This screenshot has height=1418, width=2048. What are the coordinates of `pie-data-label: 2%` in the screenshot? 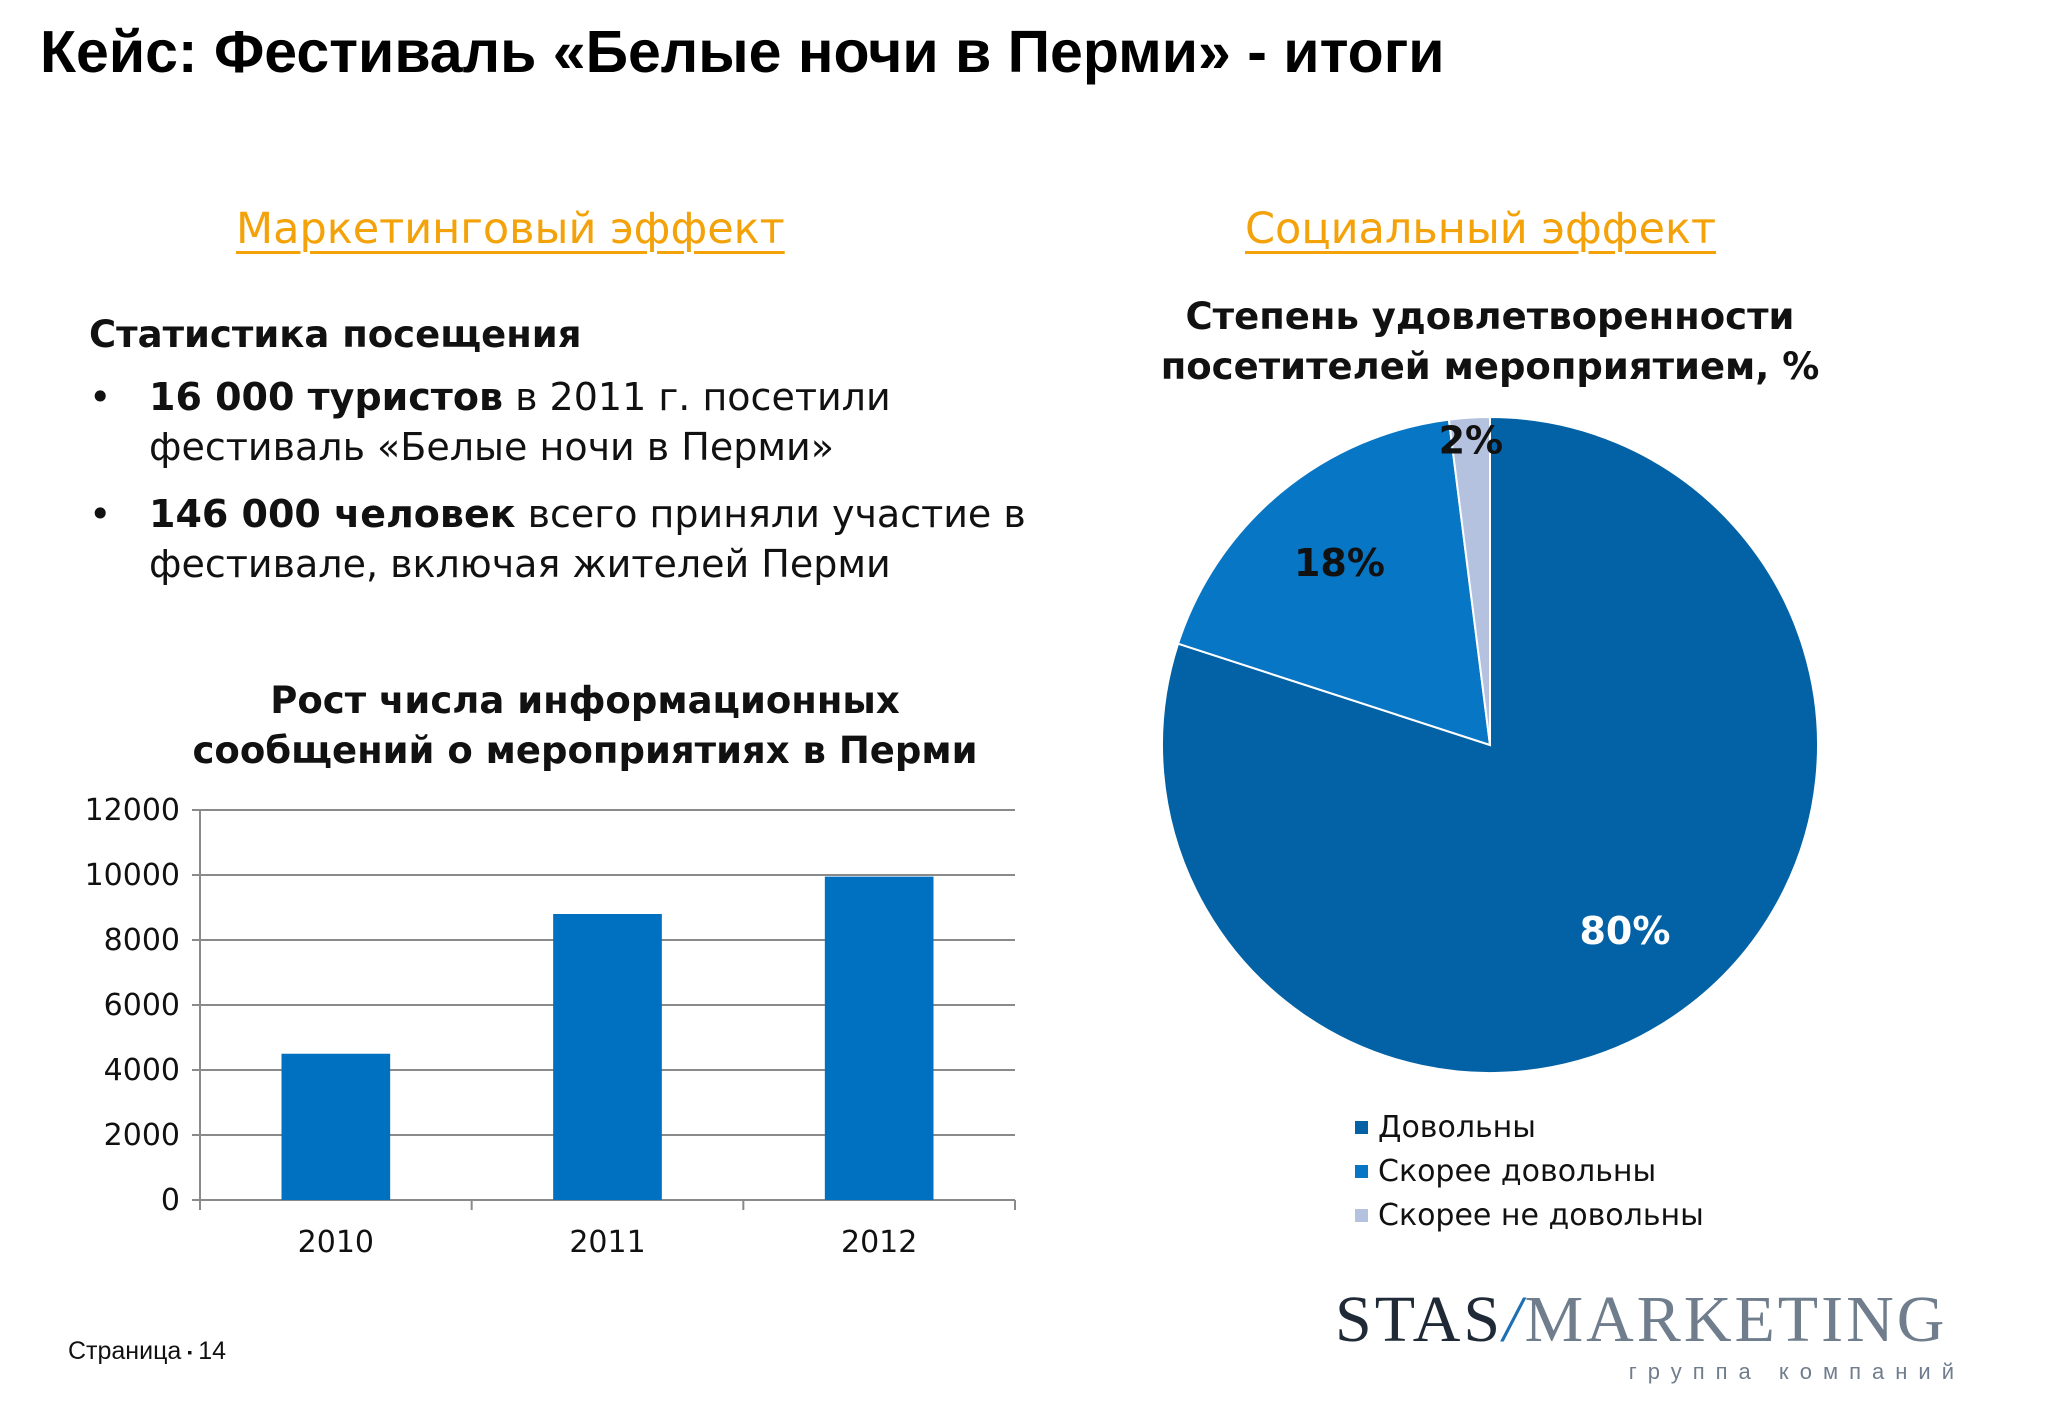 It's located at (1471, 441).